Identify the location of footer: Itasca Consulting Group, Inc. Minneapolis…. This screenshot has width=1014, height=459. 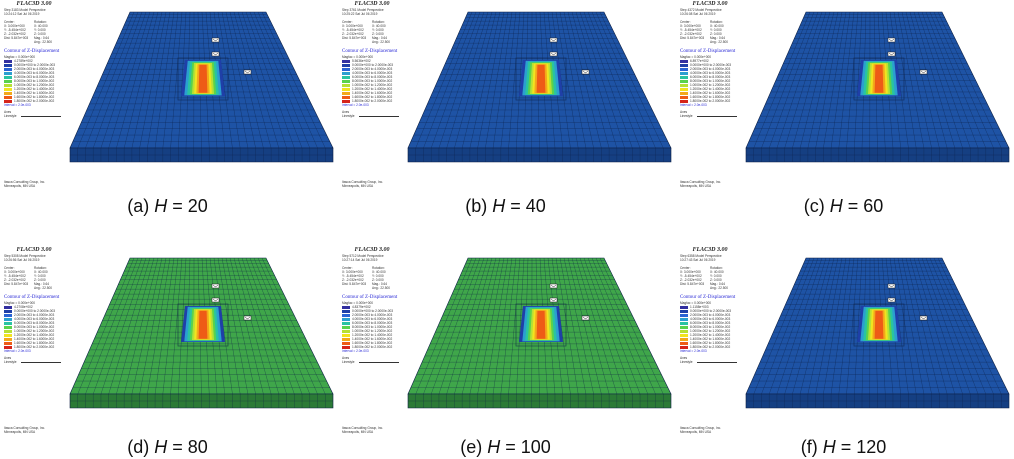
(362, 184).